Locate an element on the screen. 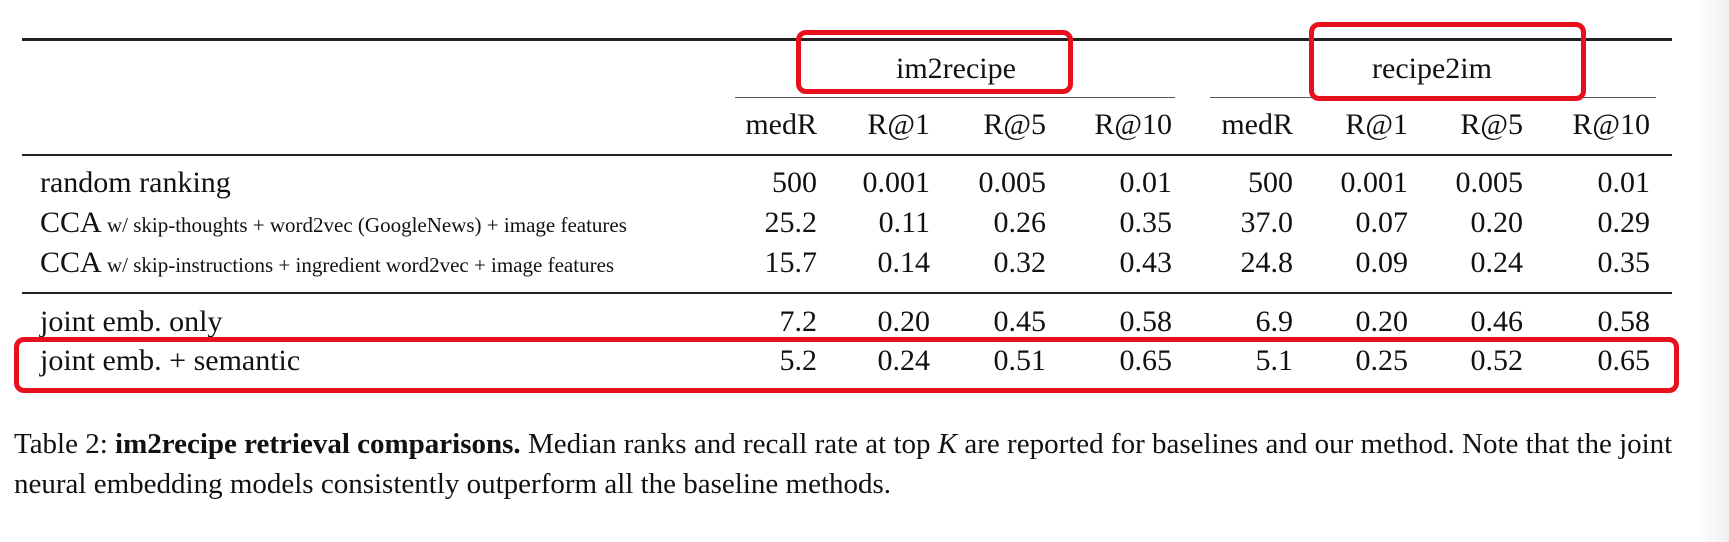  caption-variable: K is located at coordinates (947, 444).